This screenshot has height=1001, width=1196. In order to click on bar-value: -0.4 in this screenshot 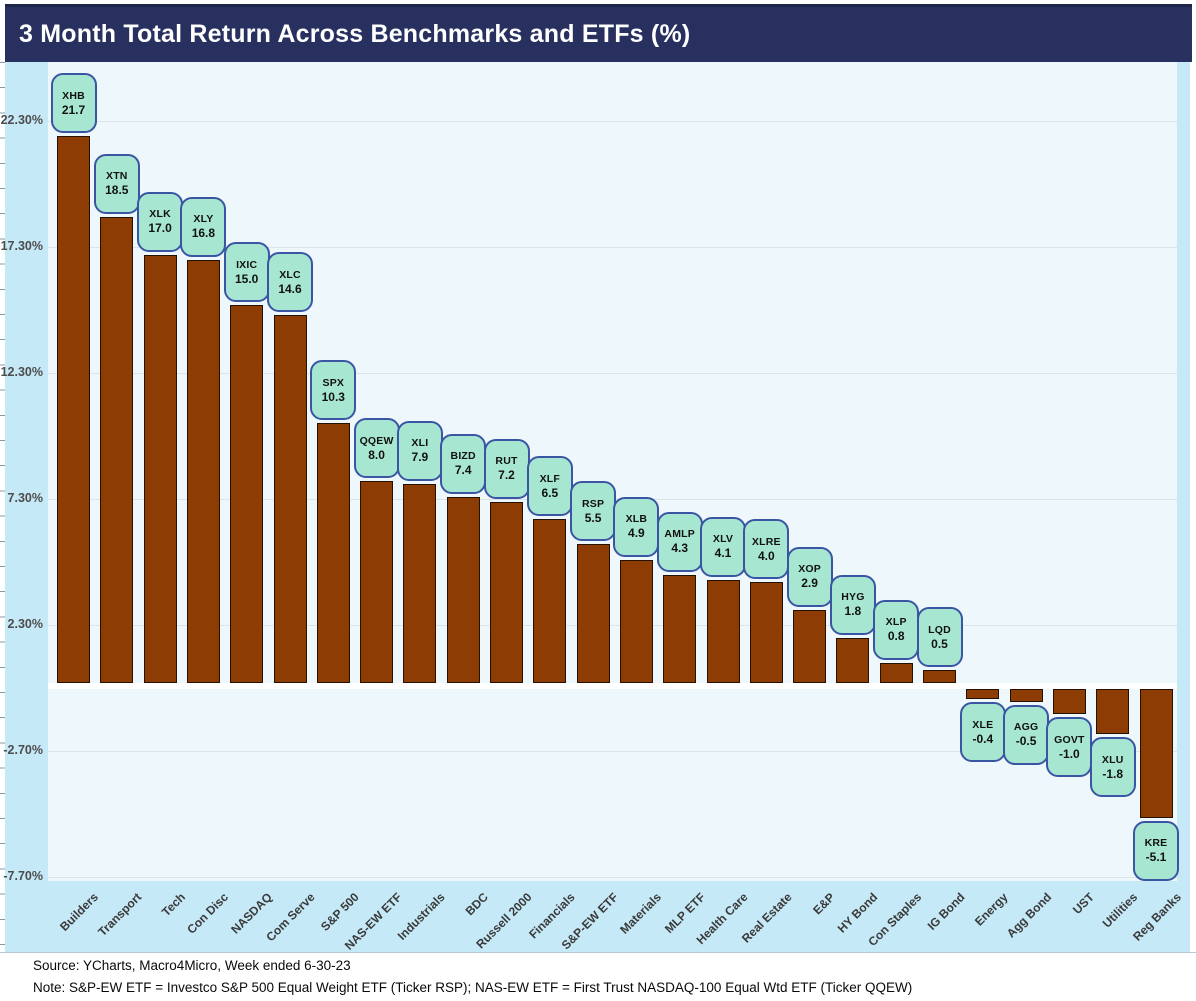, I will do `click(983, 738)`.